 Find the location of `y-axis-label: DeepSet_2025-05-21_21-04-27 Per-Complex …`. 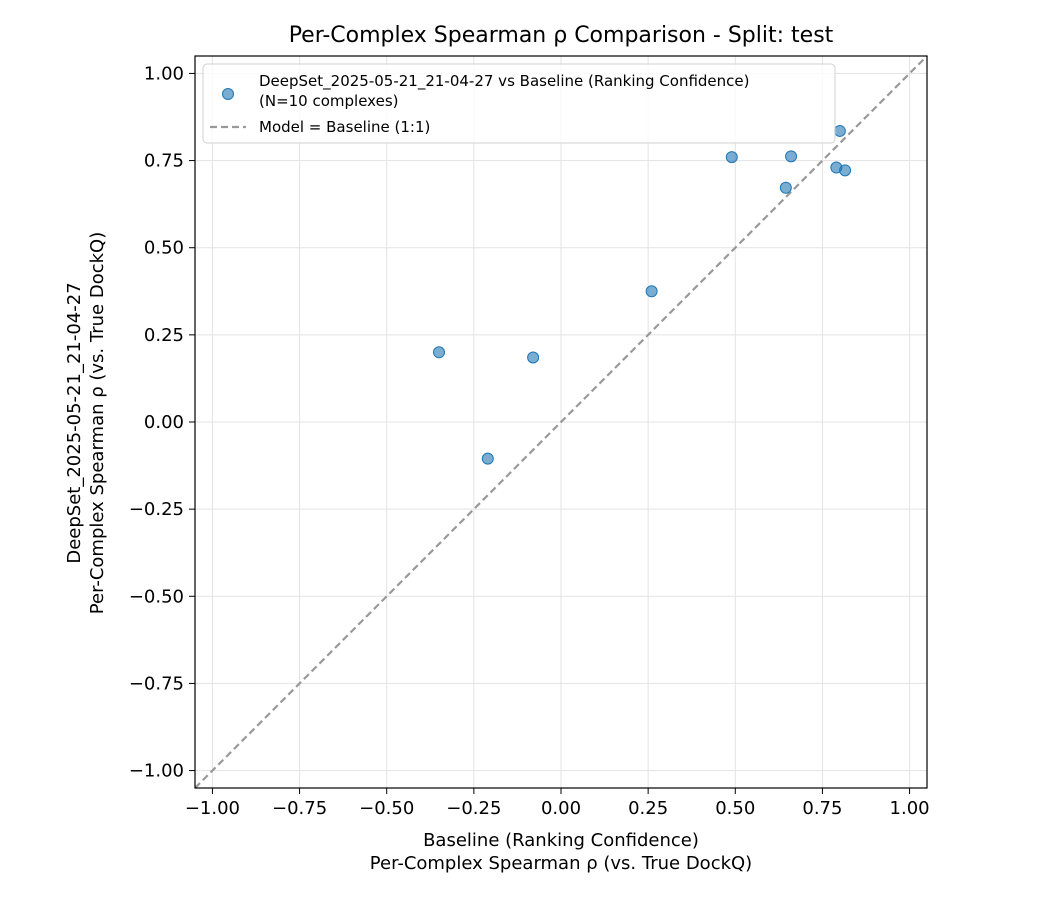

y-axis-label: DeepSet_2025-05-21_21-04-27 Per-Complex … is located at coordinates (86, 423).